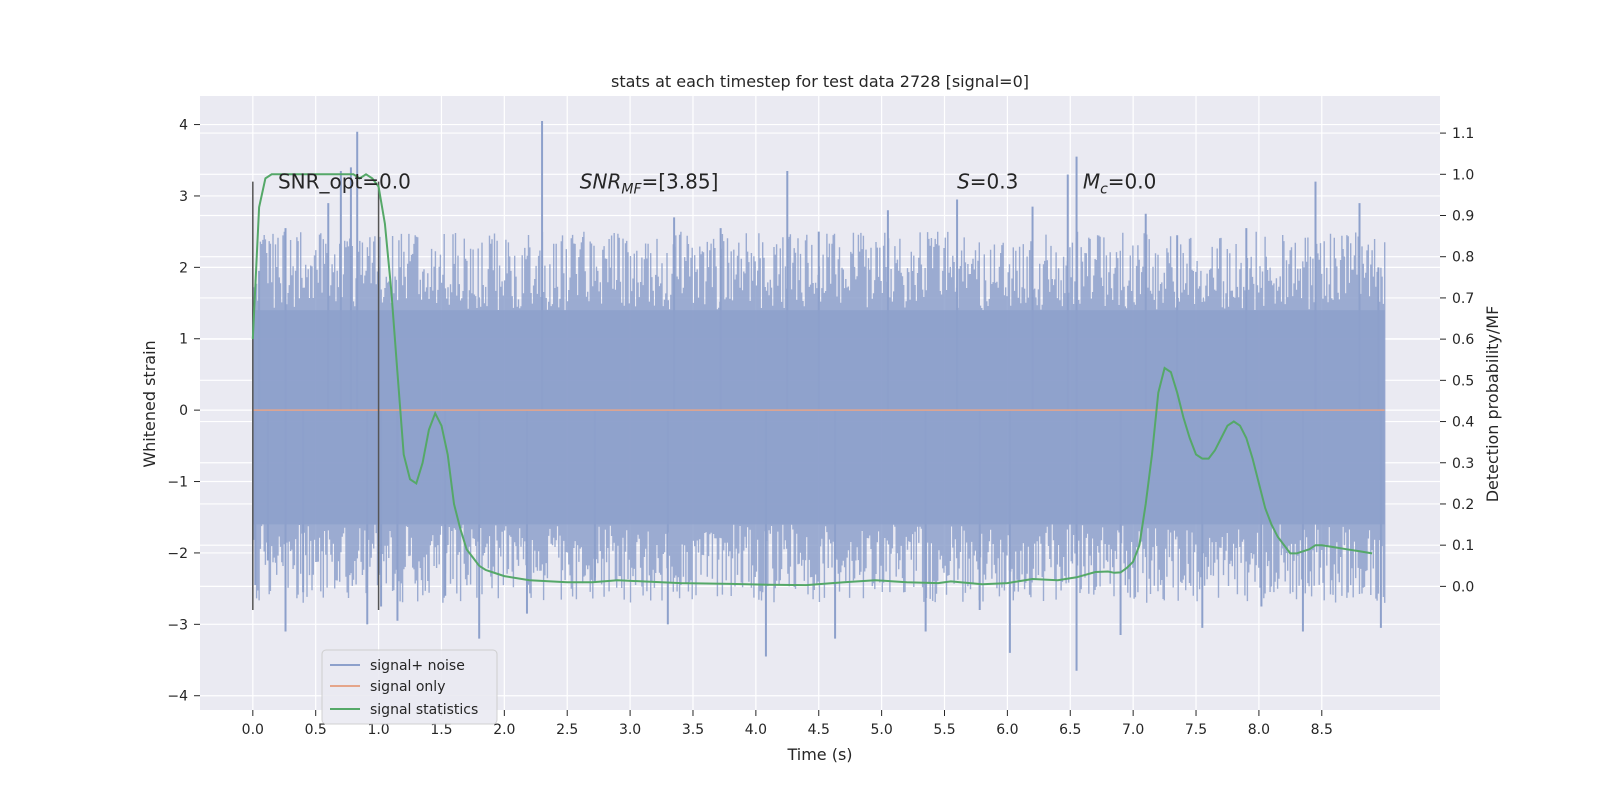  I want to click on y2-axis-ticks: 0.0 0.1 0.2 0.3 0.4 0.5 0.6 0.7 0.8 0.9 1.0 1.1, so click(1457, 360).